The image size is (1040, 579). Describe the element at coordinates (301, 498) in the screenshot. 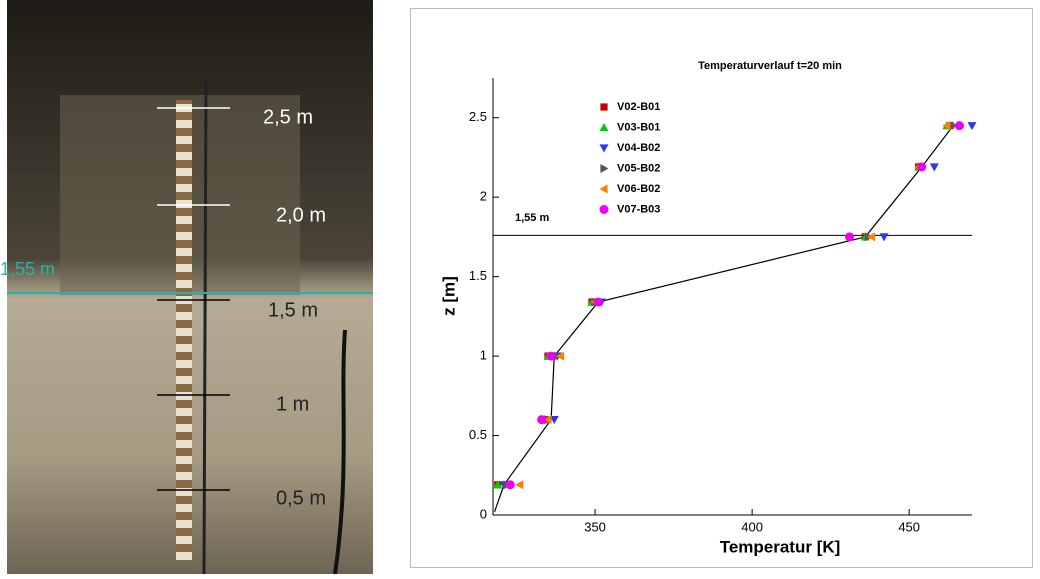

I see `photo-label: 0,5 m` at that location.